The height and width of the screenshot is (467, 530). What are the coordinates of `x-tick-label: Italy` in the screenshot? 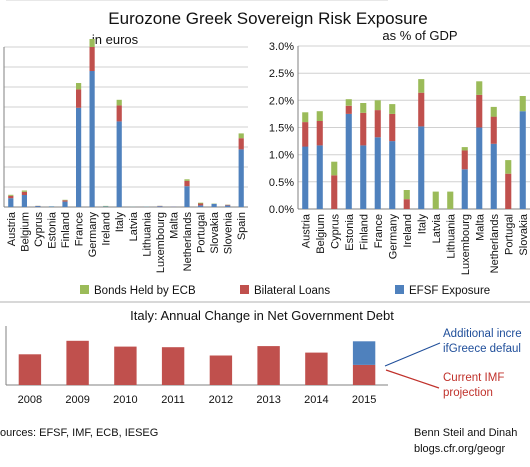 It's located at (422, 224).